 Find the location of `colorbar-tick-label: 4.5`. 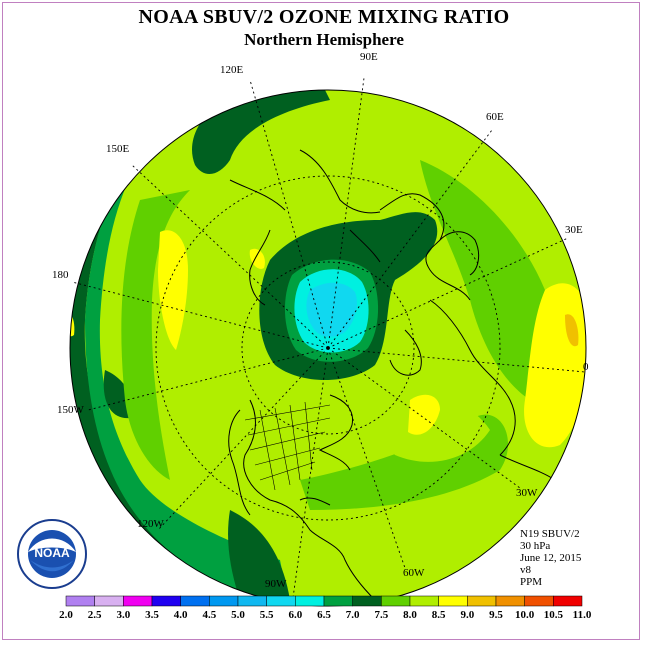

colorbar-tick-label: 4.5 is located at coordinates (209, 615).